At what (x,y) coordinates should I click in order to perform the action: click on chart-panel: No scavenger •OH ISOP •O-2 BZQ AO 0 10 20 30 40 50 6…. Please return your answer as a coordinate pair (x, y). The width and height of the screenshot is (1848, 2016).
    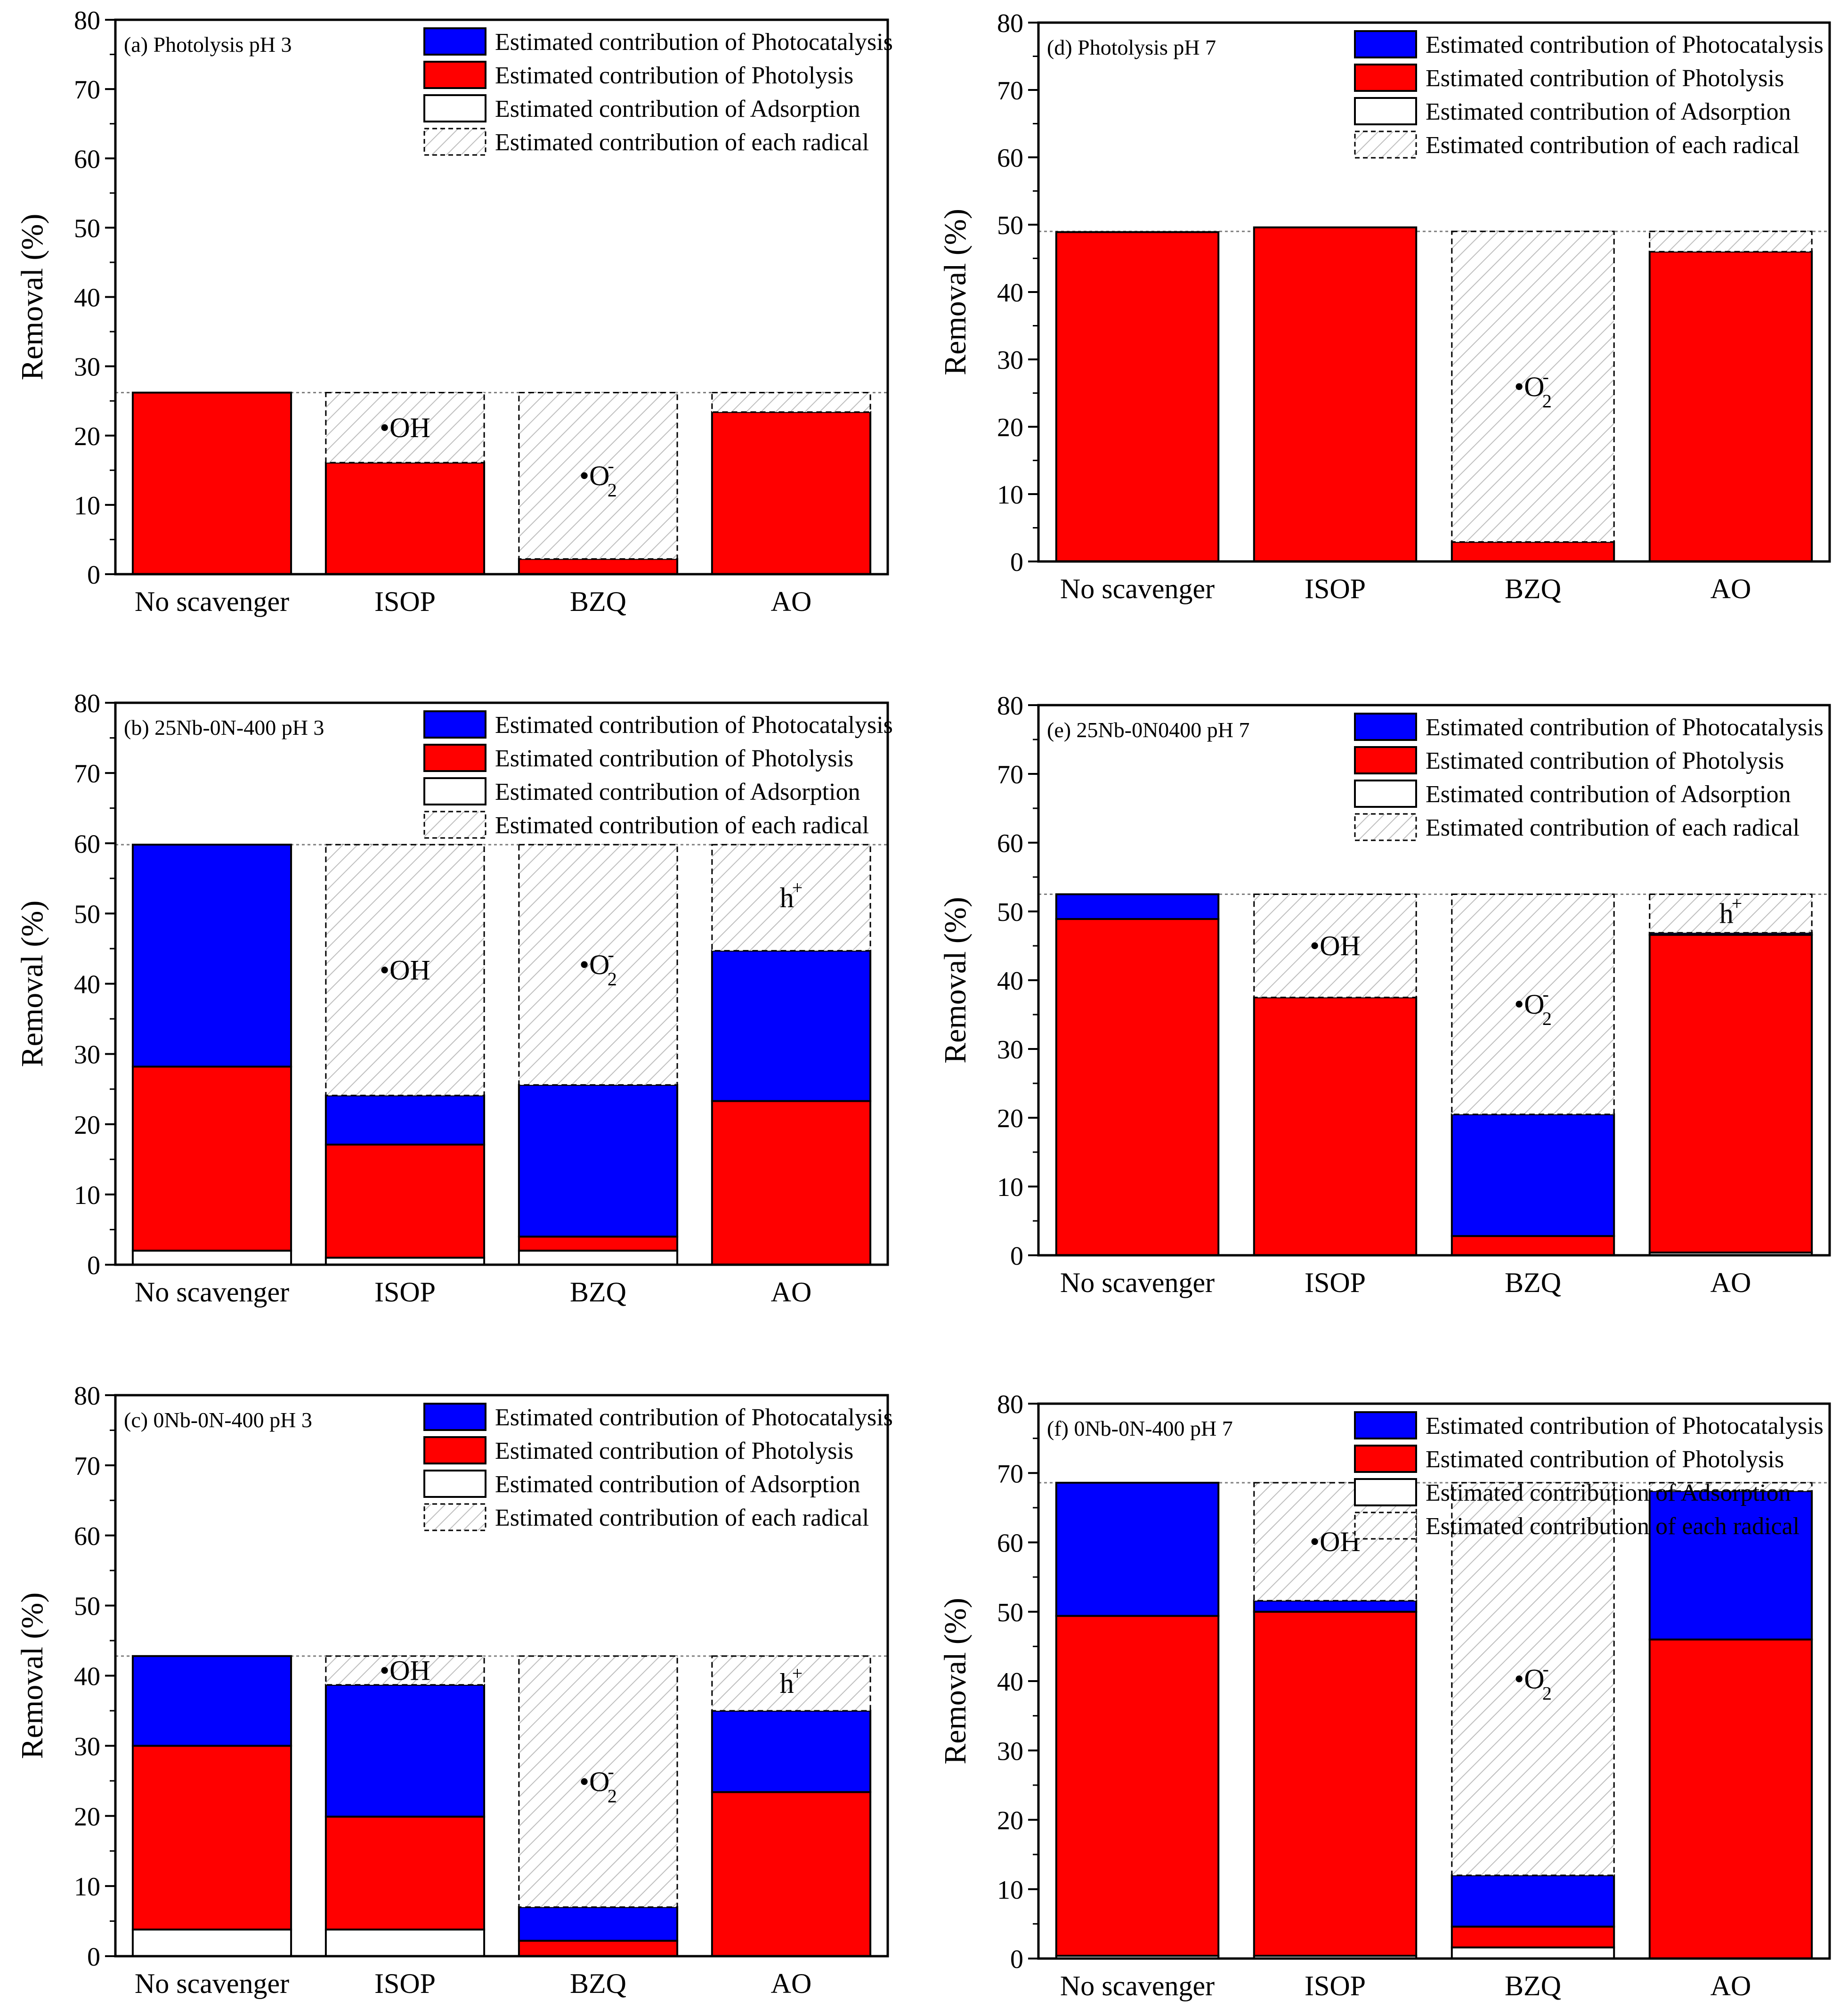
    Looking at the image, I should click on (1385, 1695).